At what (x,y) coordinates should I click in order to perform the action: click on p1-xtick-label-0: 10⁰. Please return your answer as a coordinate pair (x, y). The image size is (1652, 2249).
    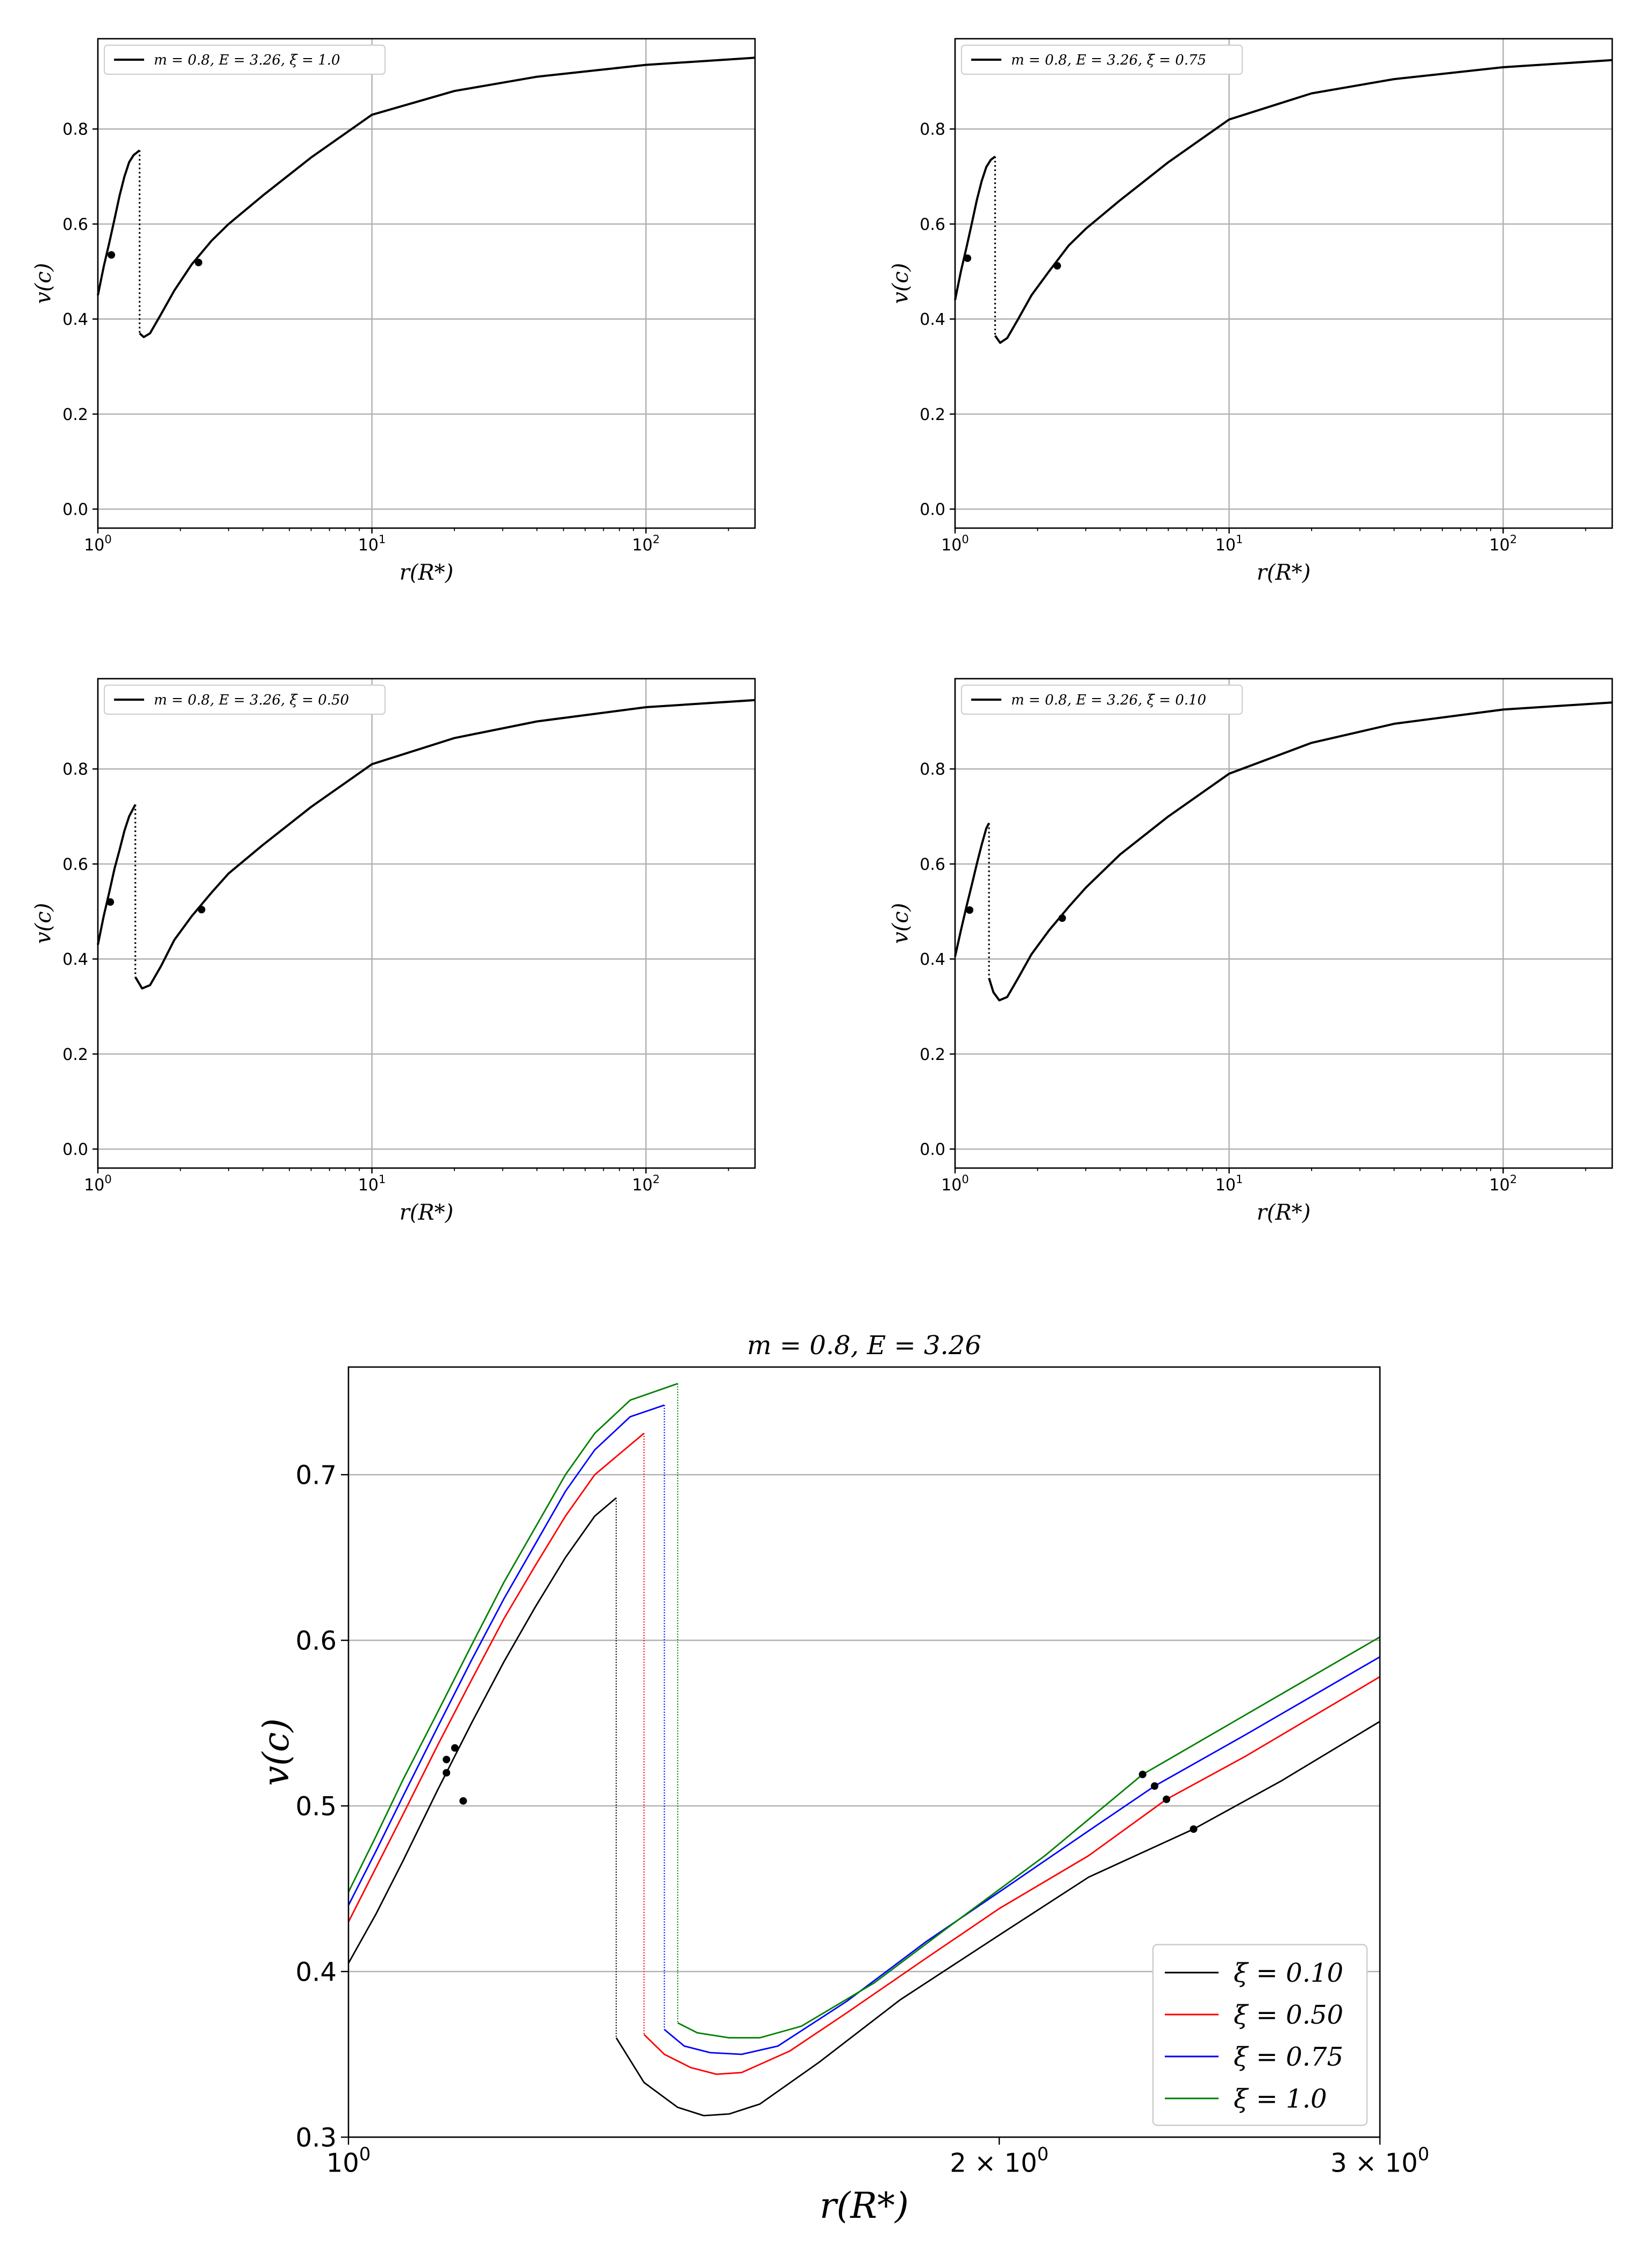
    Looking at the image, I should click on (955, 544).